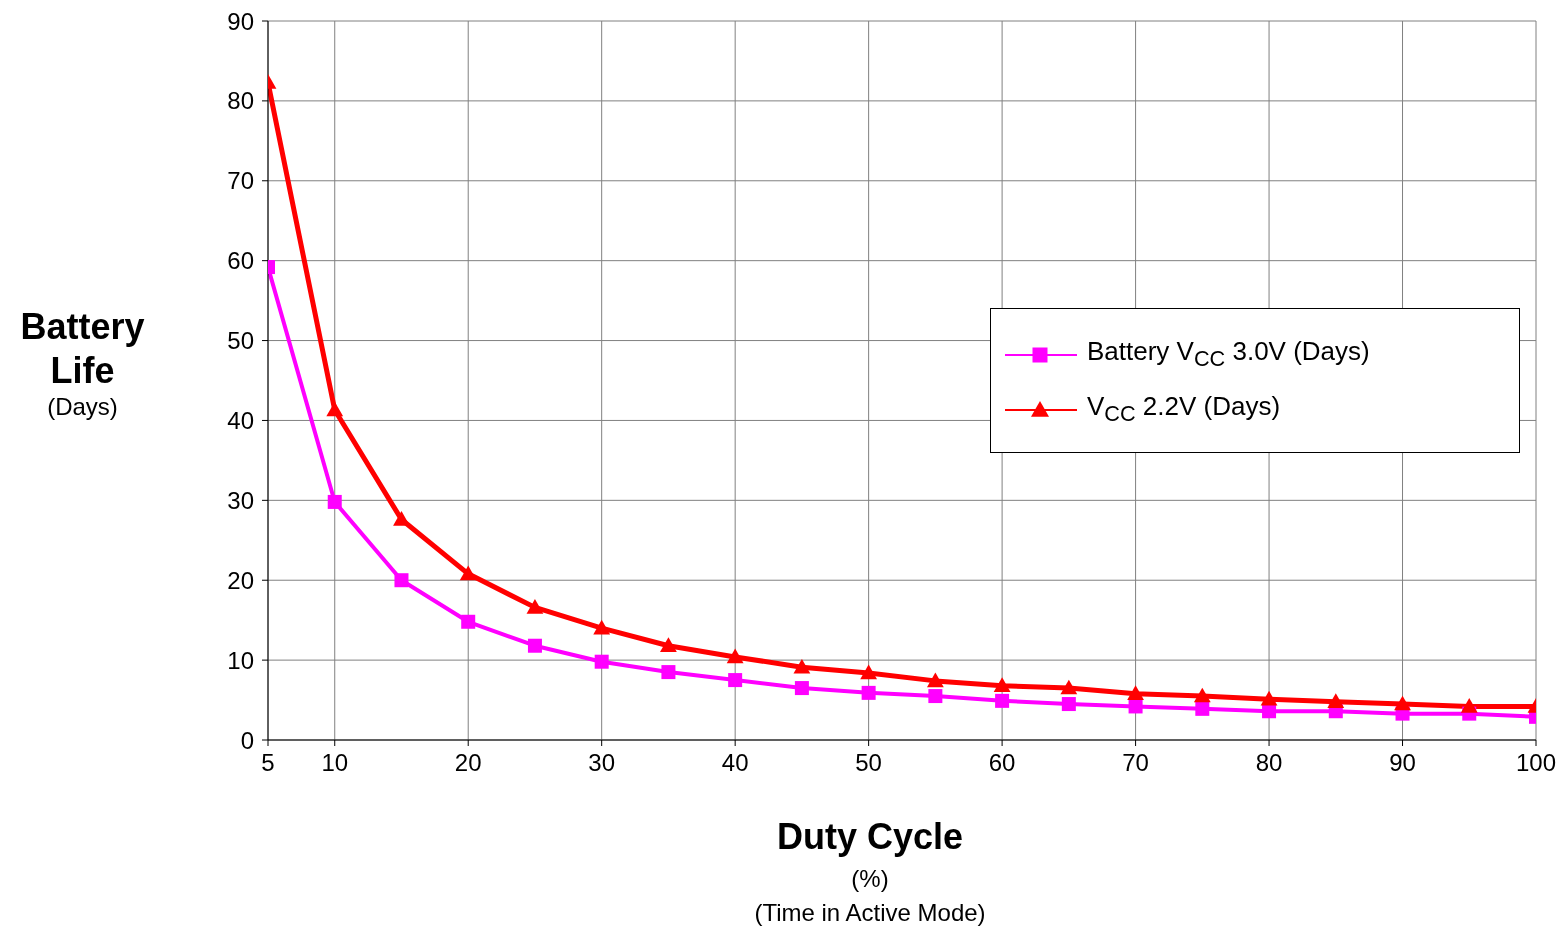 This screenshot has height=935, width=1564. I want to click on legend-label: Battery V$_{CC}$ 3.0V (Days), so click(1228, 354).